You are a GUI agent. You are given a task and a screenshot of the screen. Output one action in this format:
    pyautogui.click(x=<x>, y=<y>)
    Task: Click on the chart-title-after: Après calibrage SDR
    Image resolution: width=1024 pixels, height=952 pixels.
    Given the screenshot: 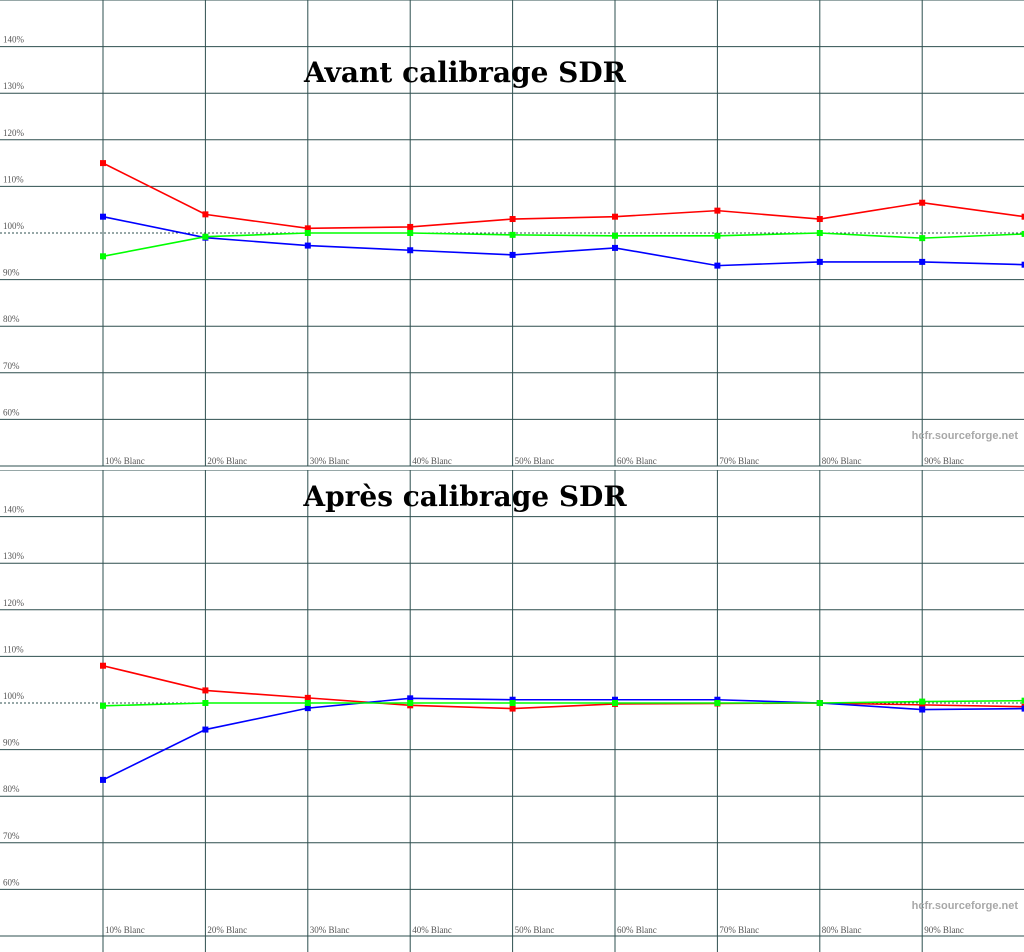 What is the action you would take?
    pyautogui.click(x=465, y=496)
    